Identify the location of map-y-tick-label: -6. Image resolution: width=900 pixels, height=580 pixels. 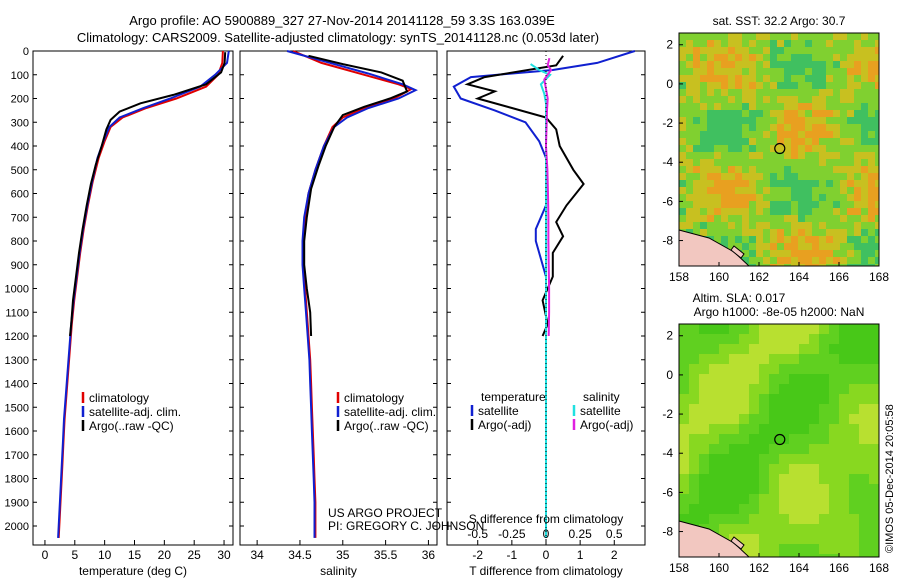
(667, 201).